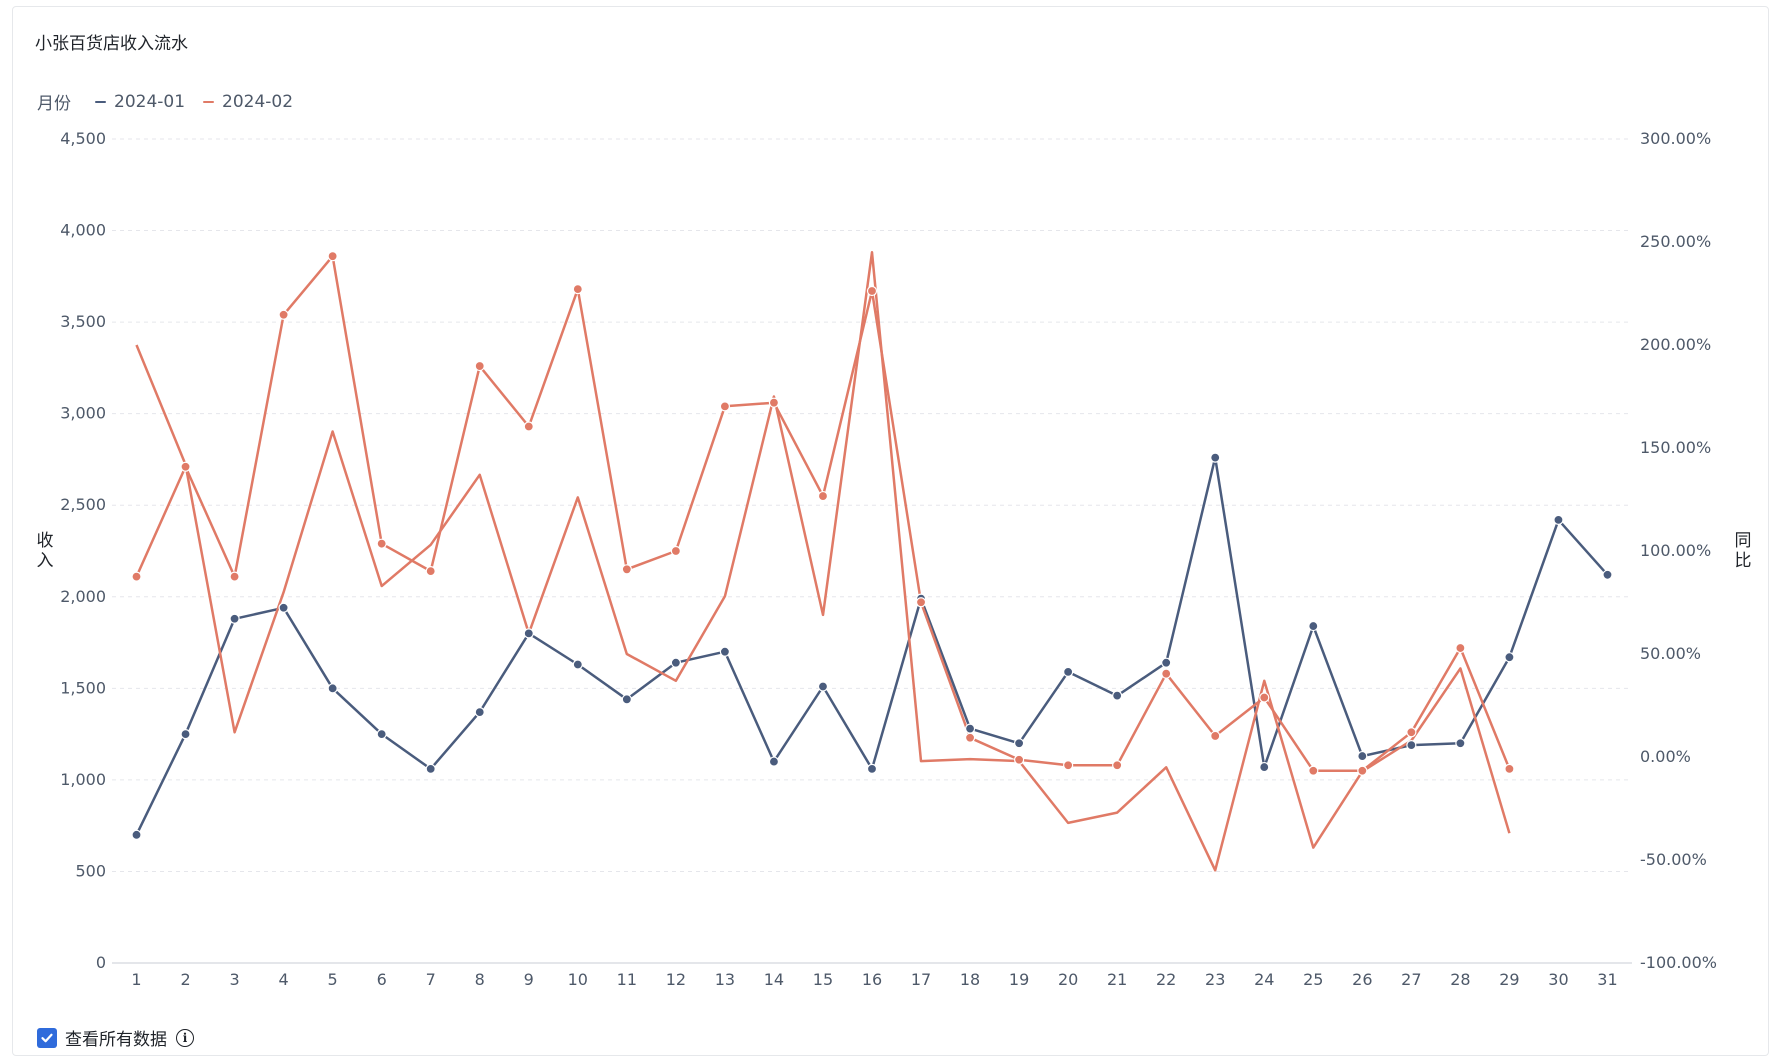 This screenshot has height=1058, width=1773. I want to click on x-tick-label: 16, so click(872, 979).